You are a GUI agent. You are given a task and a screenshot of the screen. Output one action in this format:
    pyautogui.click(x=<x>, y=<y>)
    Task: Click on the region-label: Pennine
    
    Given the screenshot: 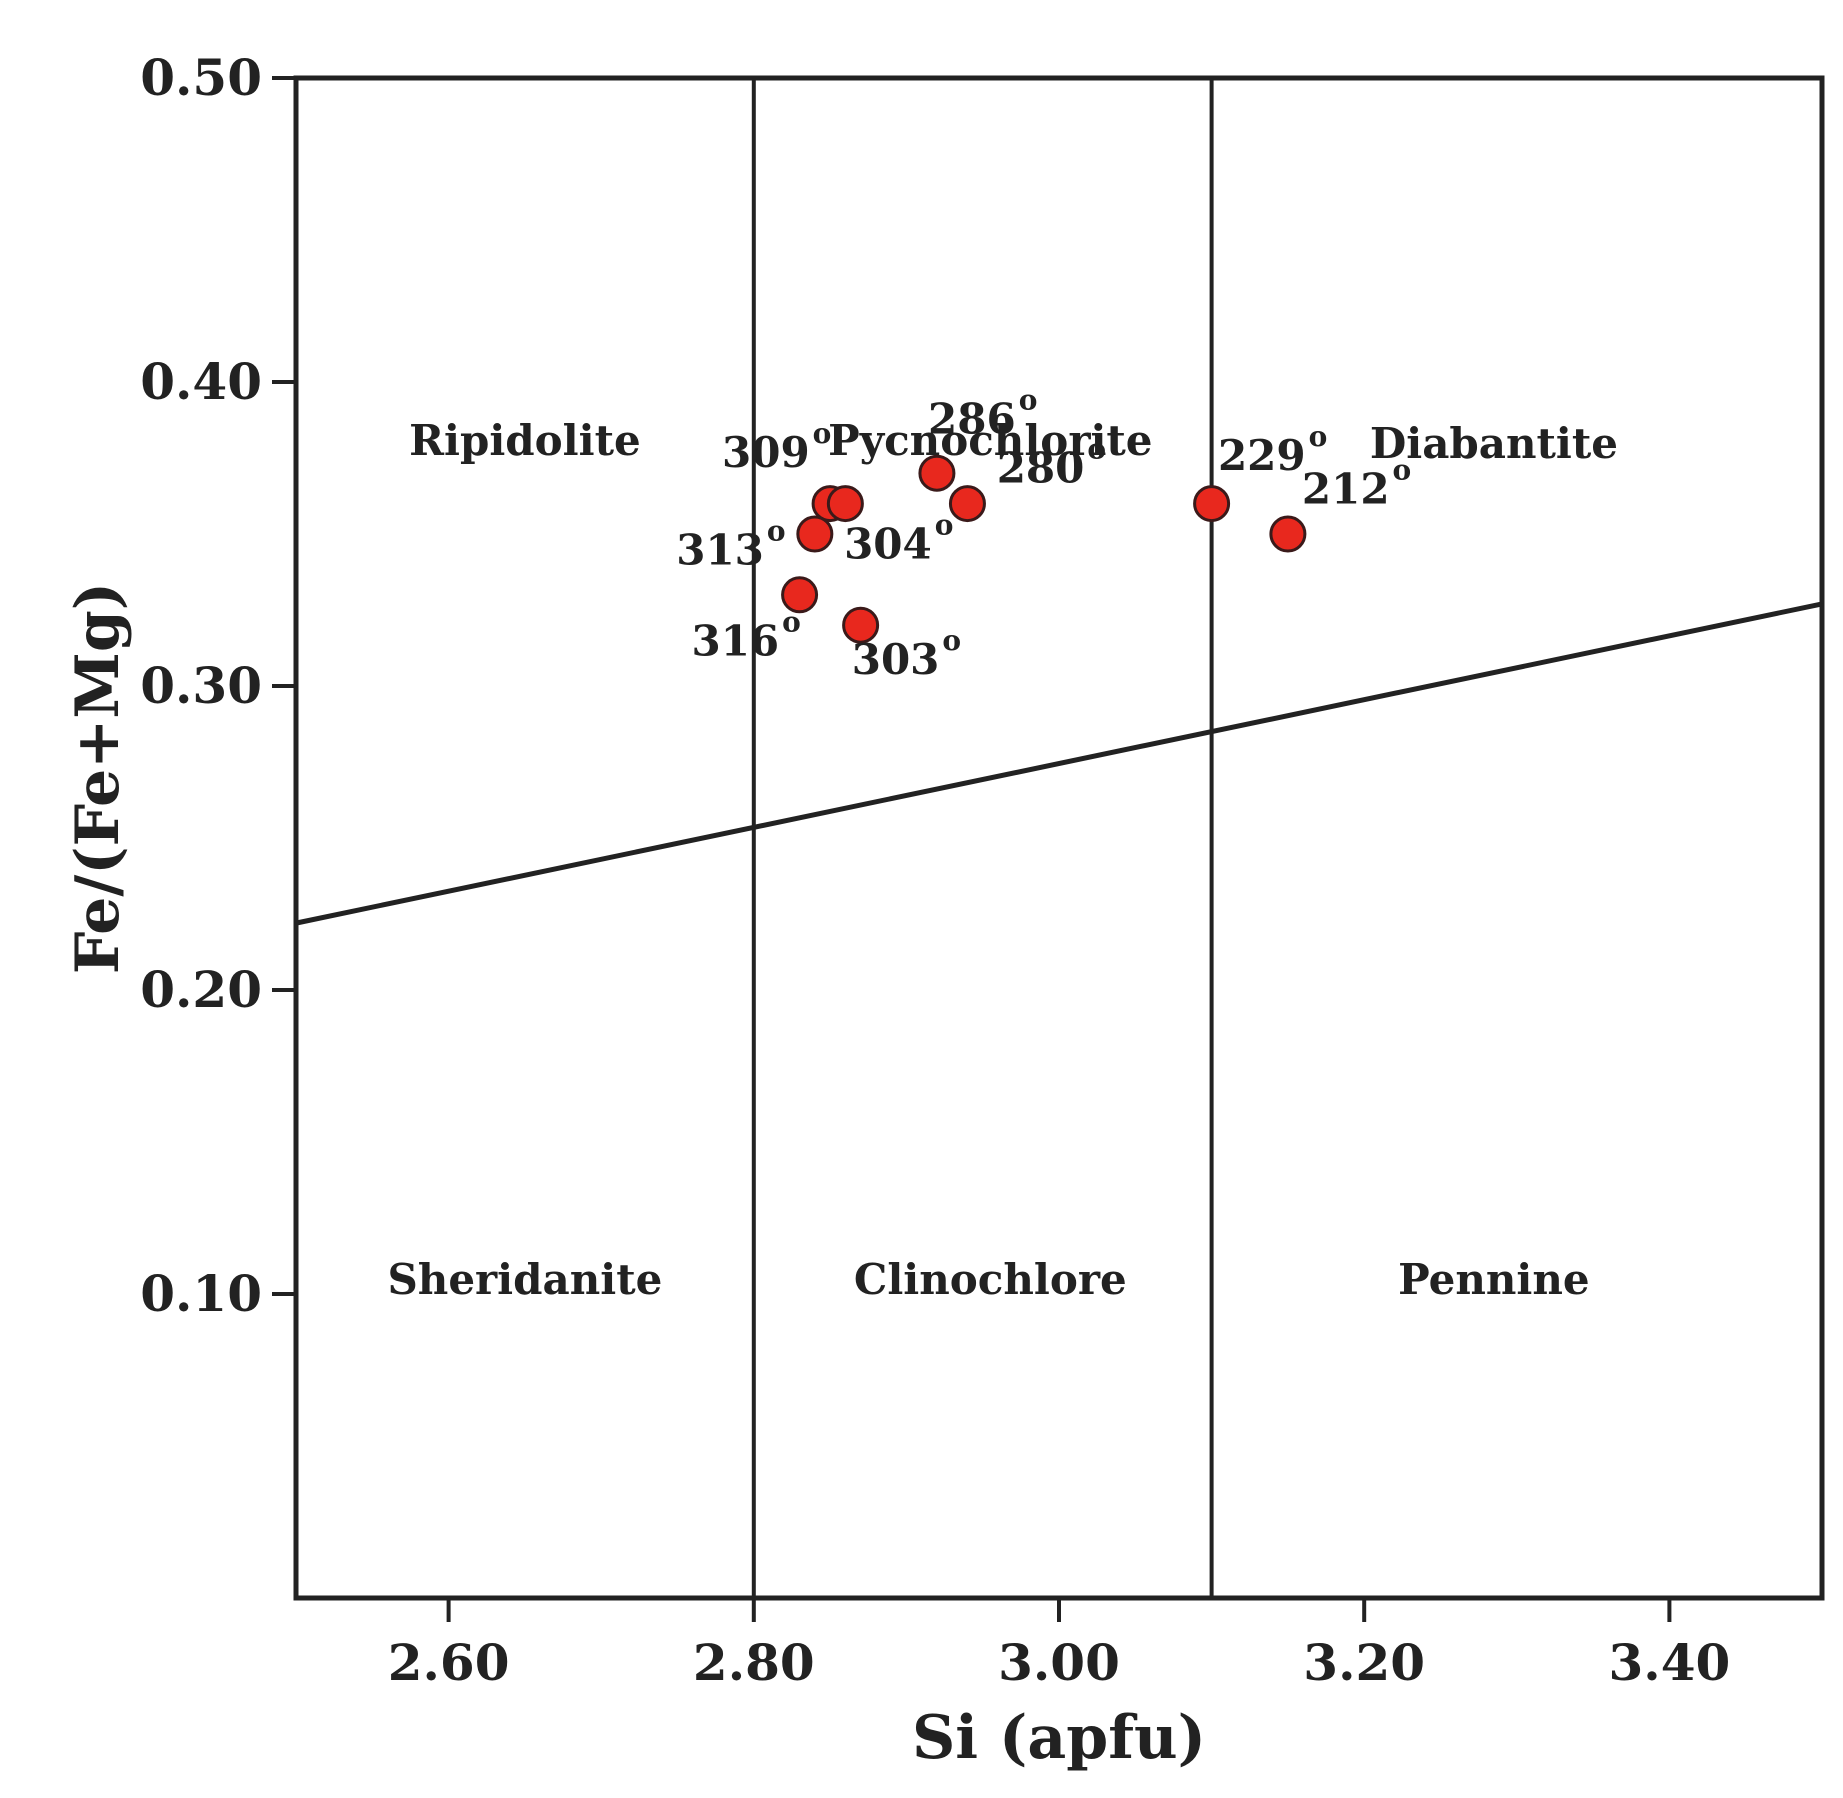 What is the action you would take?
    pyautogui.click(x=1493, y=1279)
    